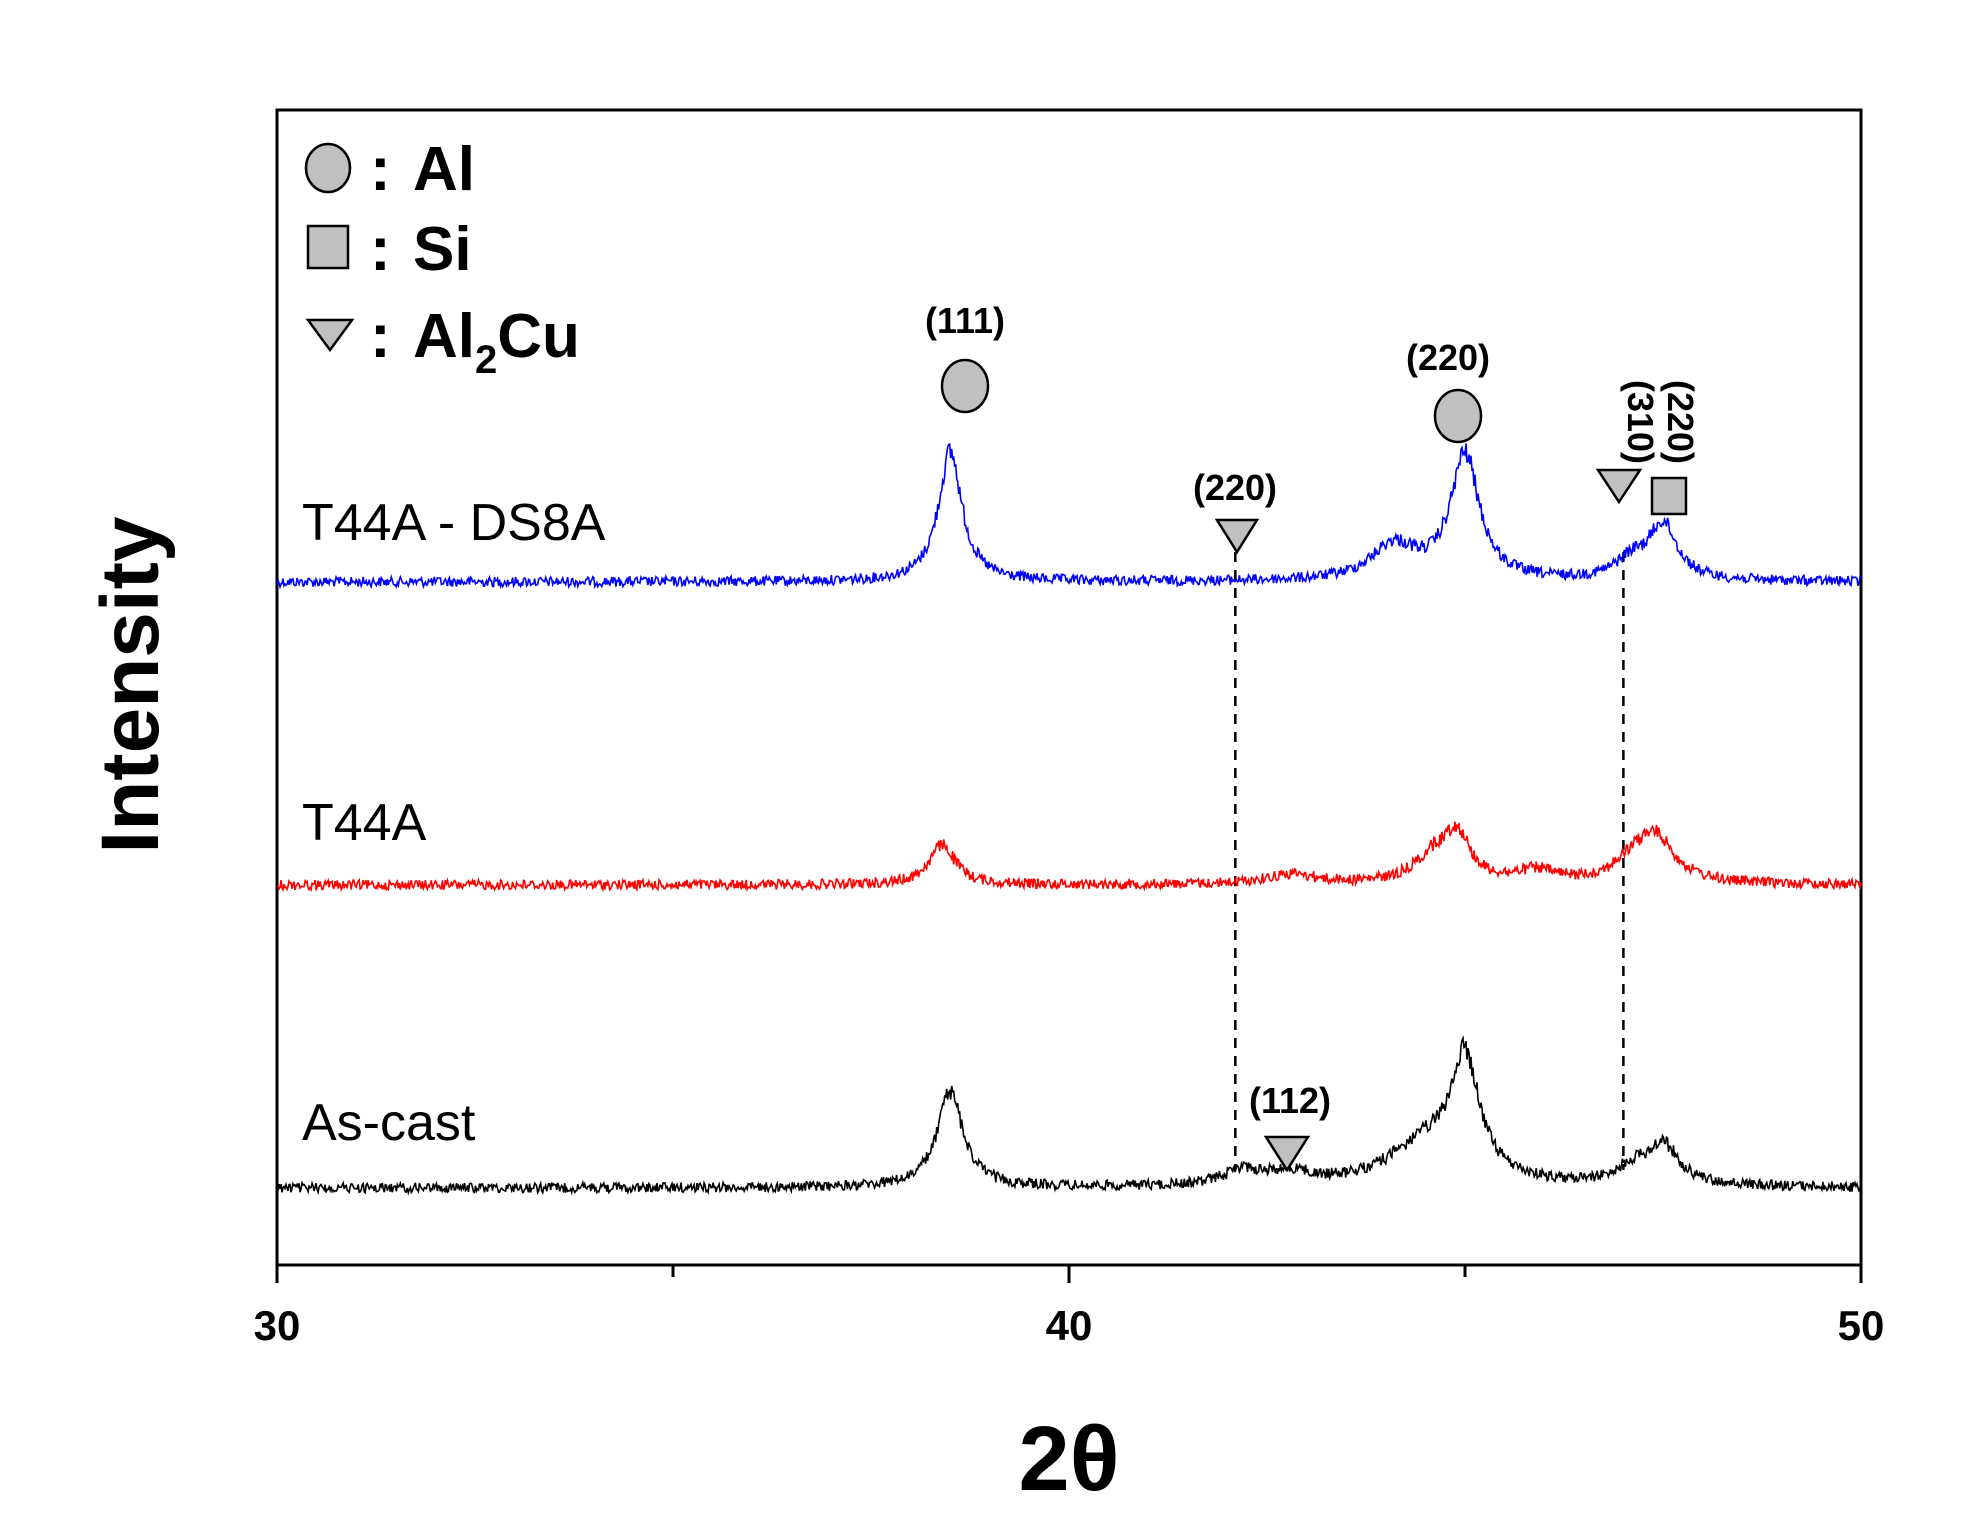  What do you see at coordinates (1861, 1325) in the screenshot?
I see `x-tick-label: 50` at bounding box center [1861, 1325].